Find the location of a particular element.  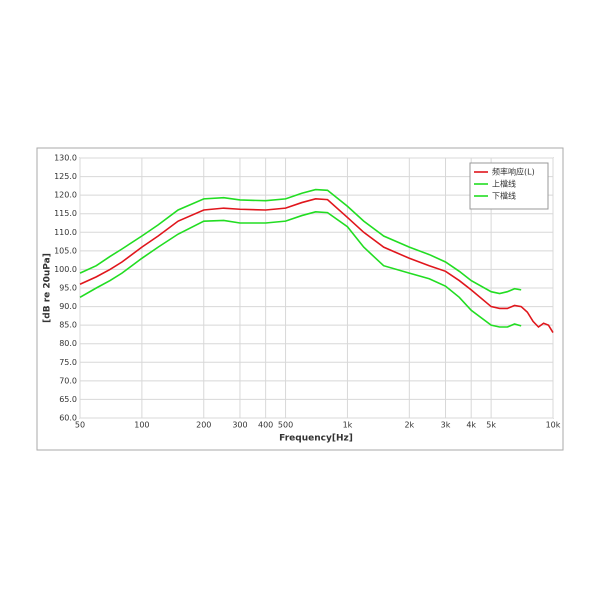

y-tick-label: 130.0 is located at coordinates (65, 158).